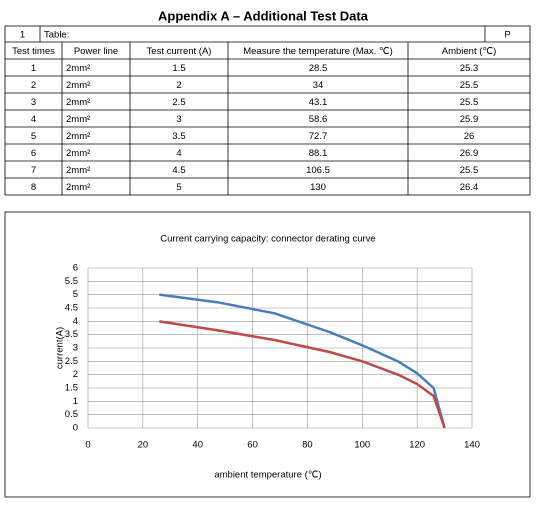 The width and height of the screenshot is (539, 506). I want to click on x-tick-label: 100, so click(362, 445).